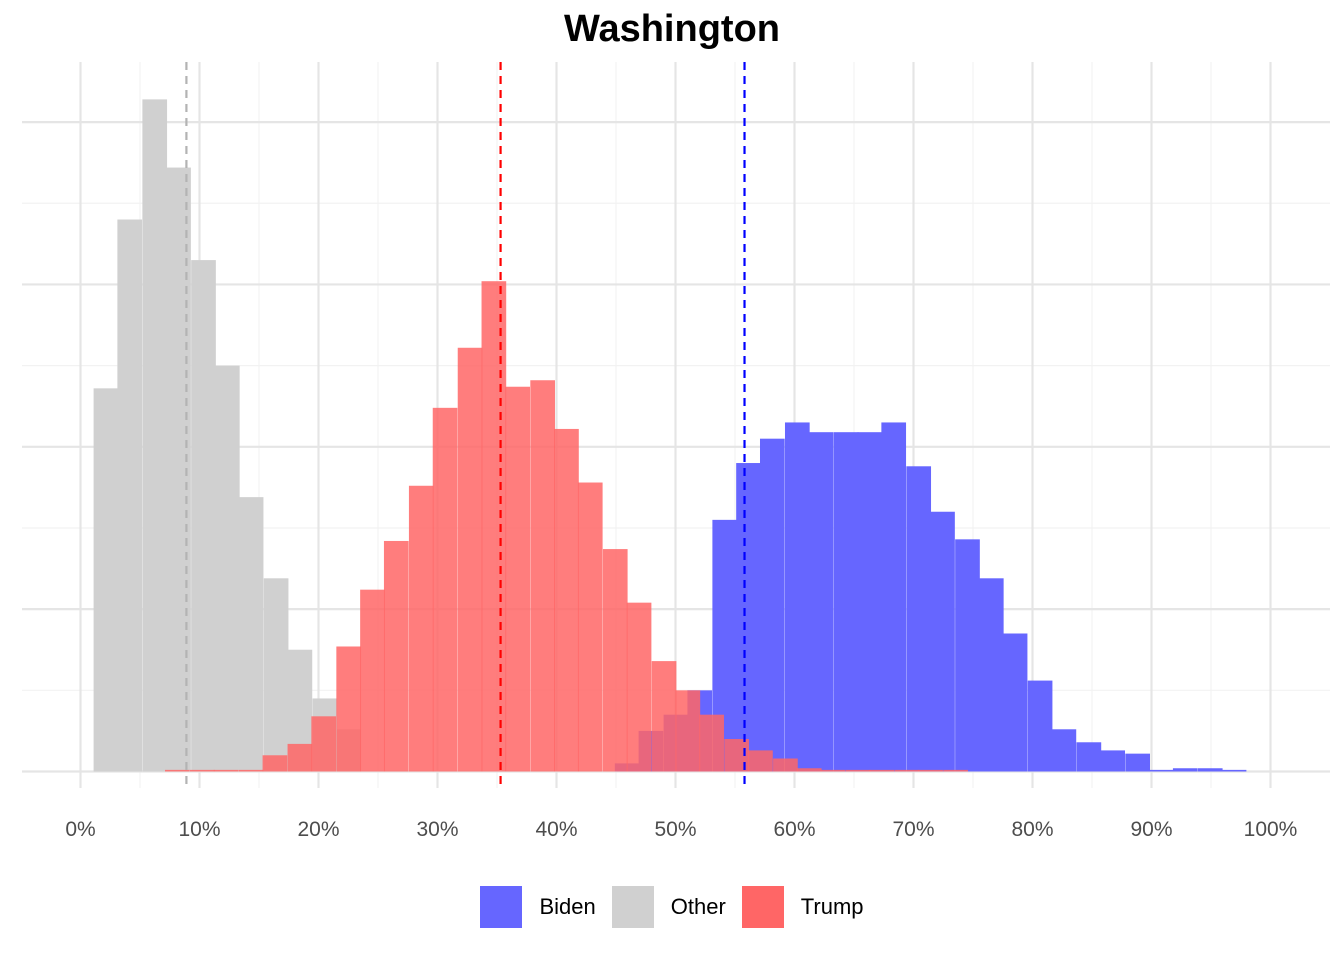 This screenshot has height=960, width=1344. I want to click on legend-key-other, so click(632, 907).